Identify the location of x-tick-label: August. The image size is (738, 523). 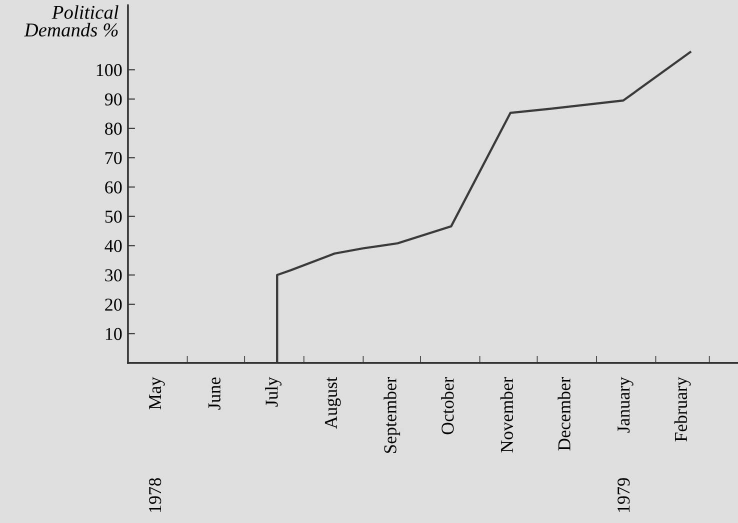
(332, 402).